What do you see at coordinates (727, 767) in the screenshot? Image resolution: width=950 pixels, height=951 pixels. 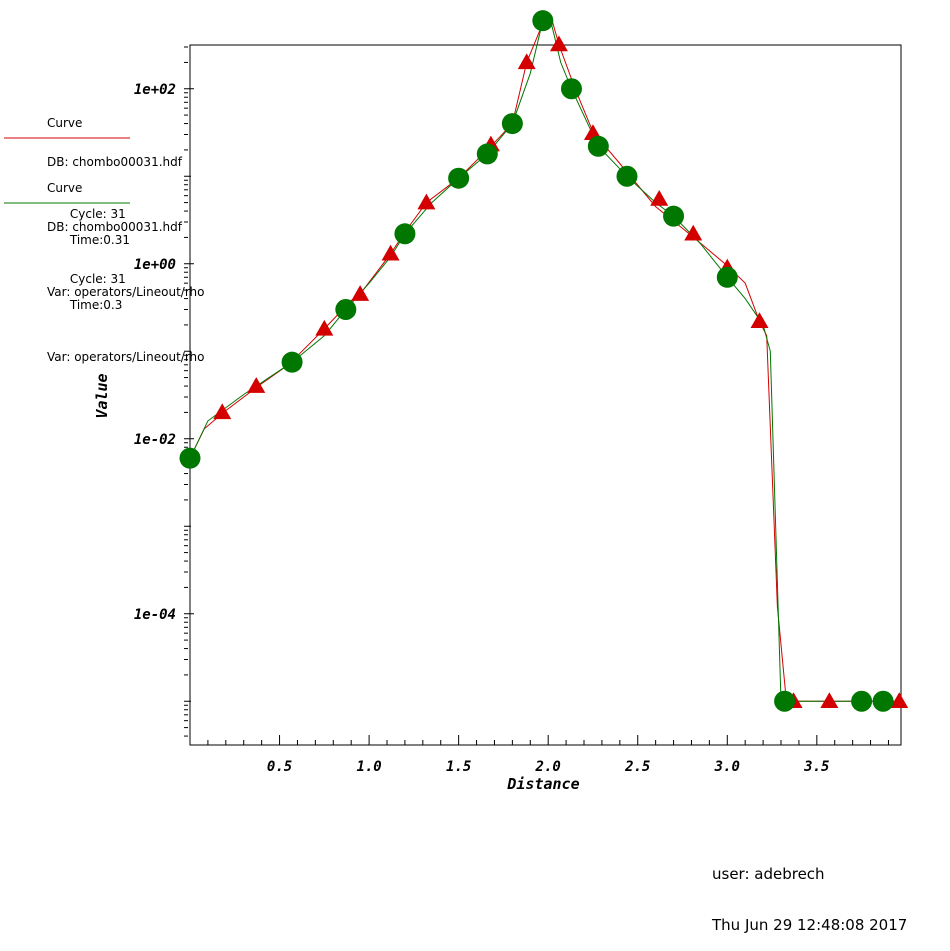 I see `x-tick-label: 3.0` at bounding box center [727, 767].